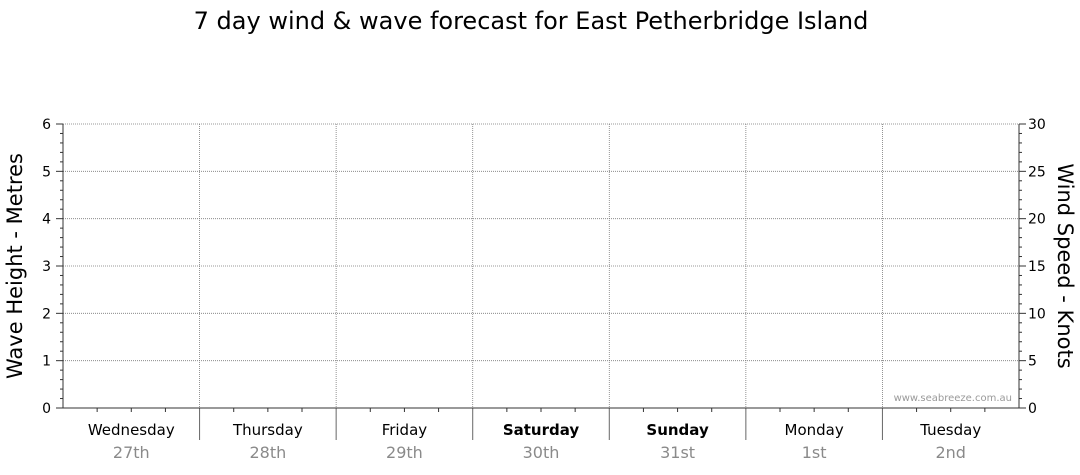 The image size is (1080, 475). What do you see at coordinates (953, 398) in the screenshot?
I see `watermark: www.seabreeze.com.au` at bounding box center [953, 398].